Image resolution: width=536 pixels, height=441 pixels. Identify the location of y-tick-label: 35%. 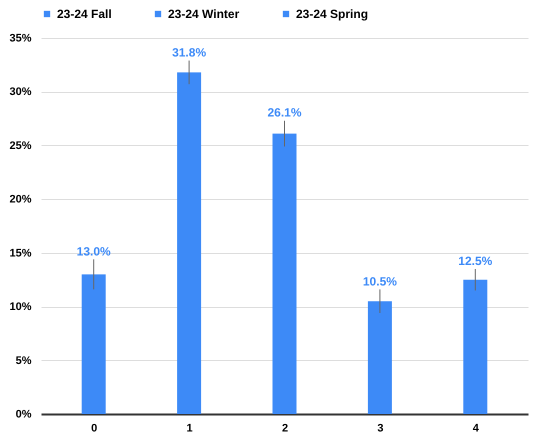
(20, 38).